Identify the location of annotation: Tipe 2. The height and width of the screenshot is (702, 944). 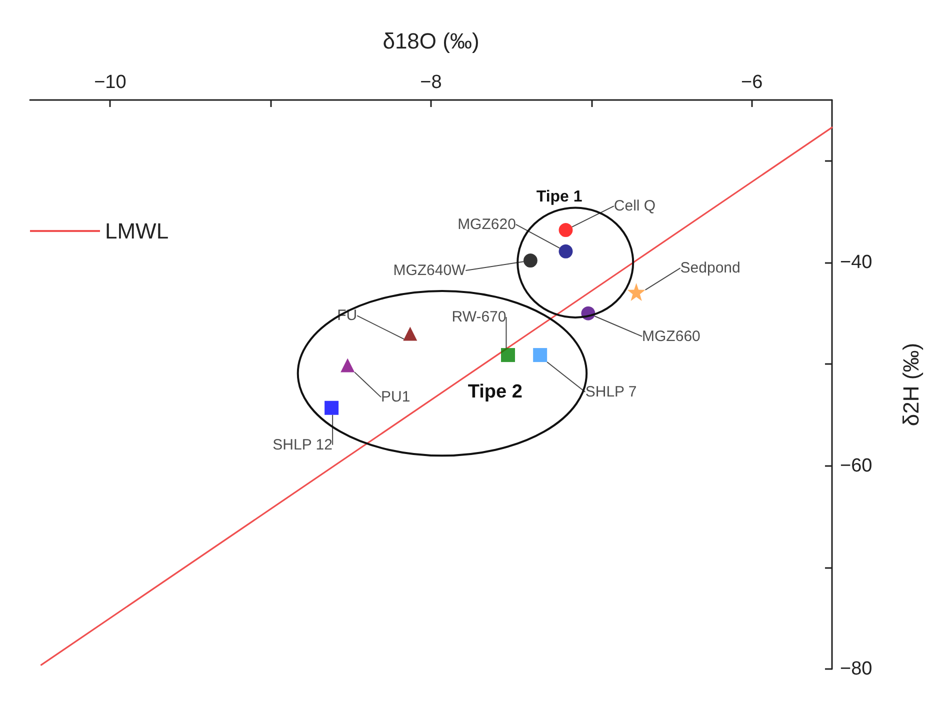
(495, 392).